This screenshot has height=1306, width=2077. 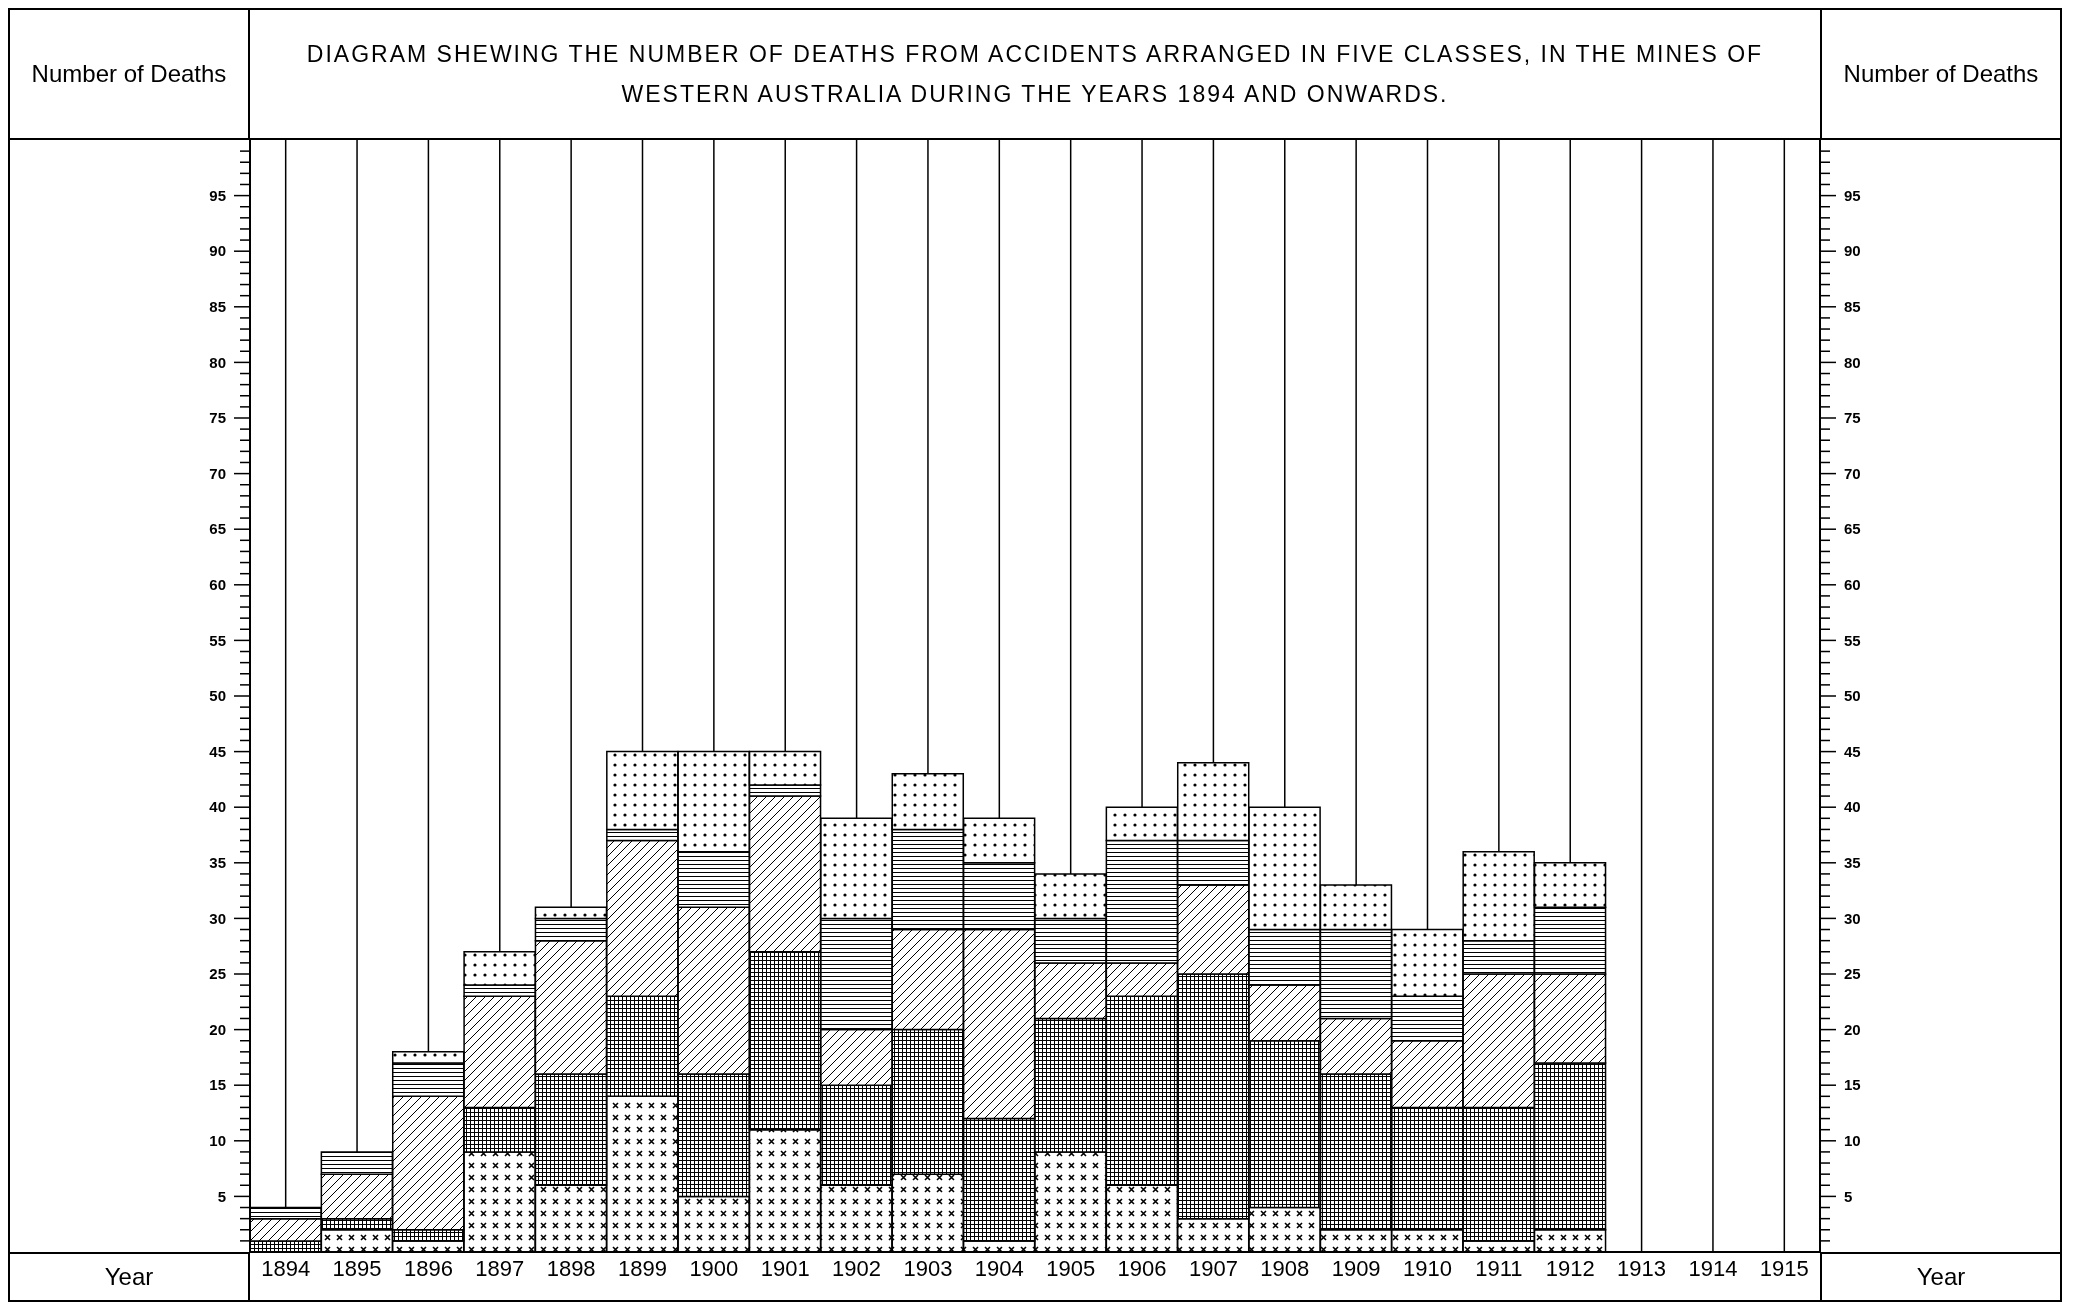 What do you see at coordinates (785, 1268) in the screenshot?
I see `x-tick-label: 1901` at bounding box center [785, 1268].